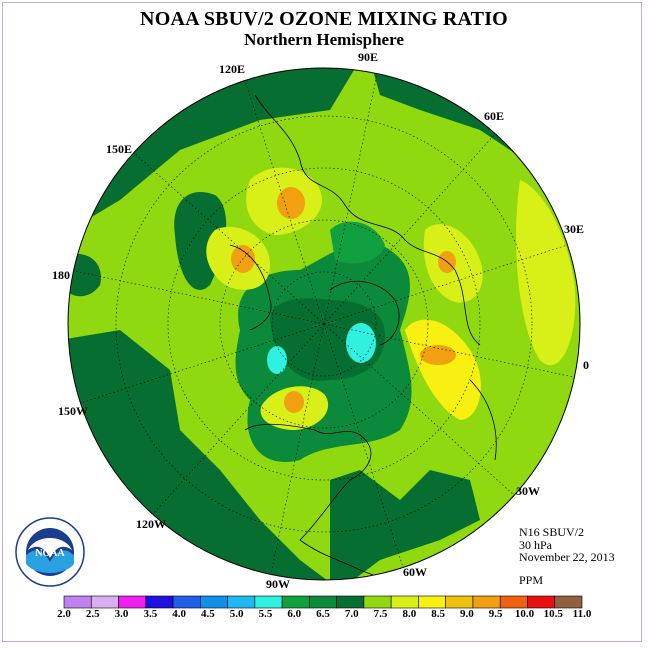  I want to click on noaa-logo-text: NOAA, so click(50, 553).